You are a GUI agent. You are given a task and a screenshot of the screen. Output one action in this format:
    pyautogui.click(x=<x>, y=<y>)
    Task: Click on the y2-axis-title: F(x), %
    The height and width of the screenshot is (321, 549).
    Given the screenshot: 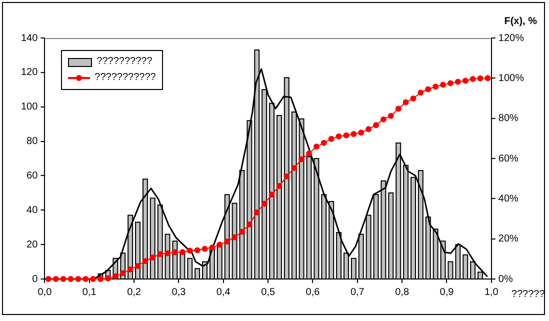 What is the action you would take?
    pyautogui.click(x=521, y=21)
    